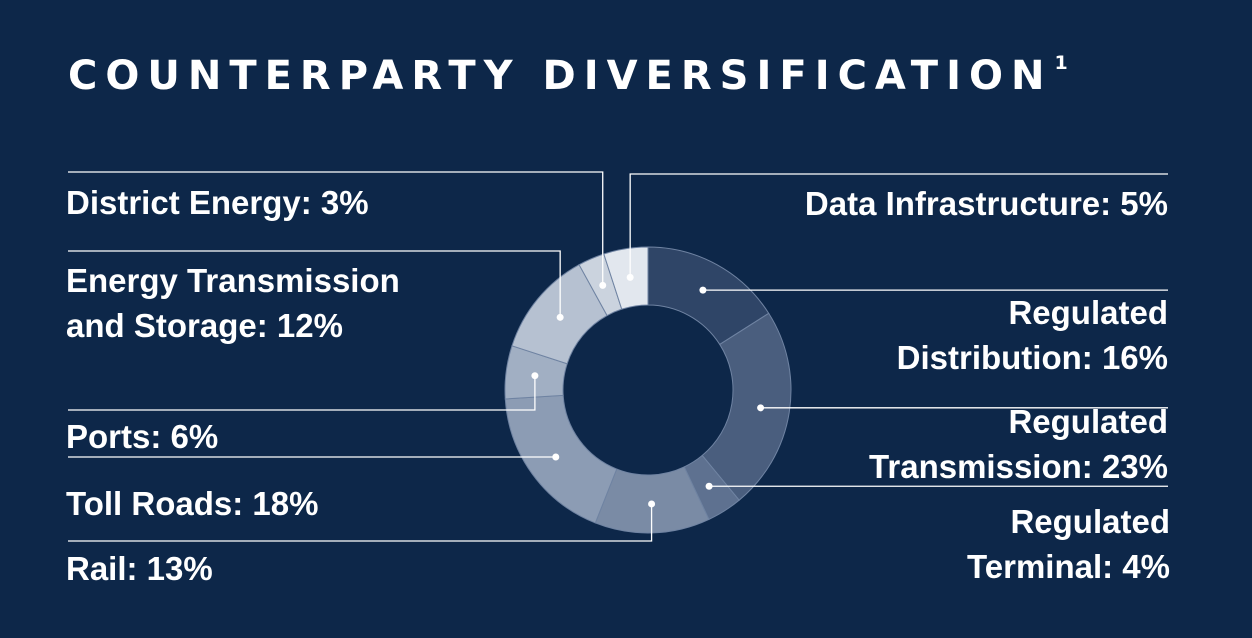 Image resolution: width=1252 pixels, height=638 pixels. Describe the element at coordinates (603, 285) in the screenshot. I see `leader-dot-district-energy` at that location.